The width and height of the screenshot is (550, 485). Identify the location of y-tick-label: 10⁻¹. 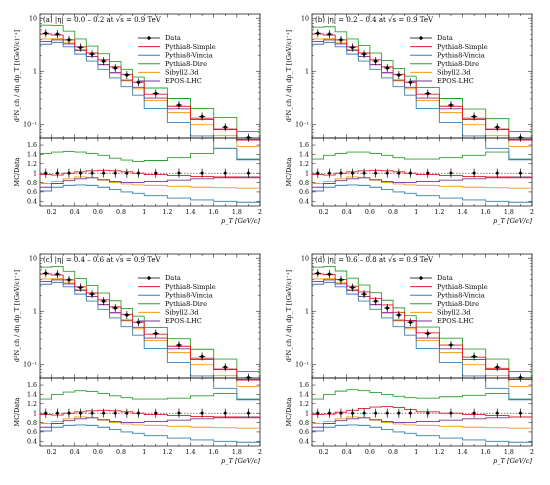
(302, 364).